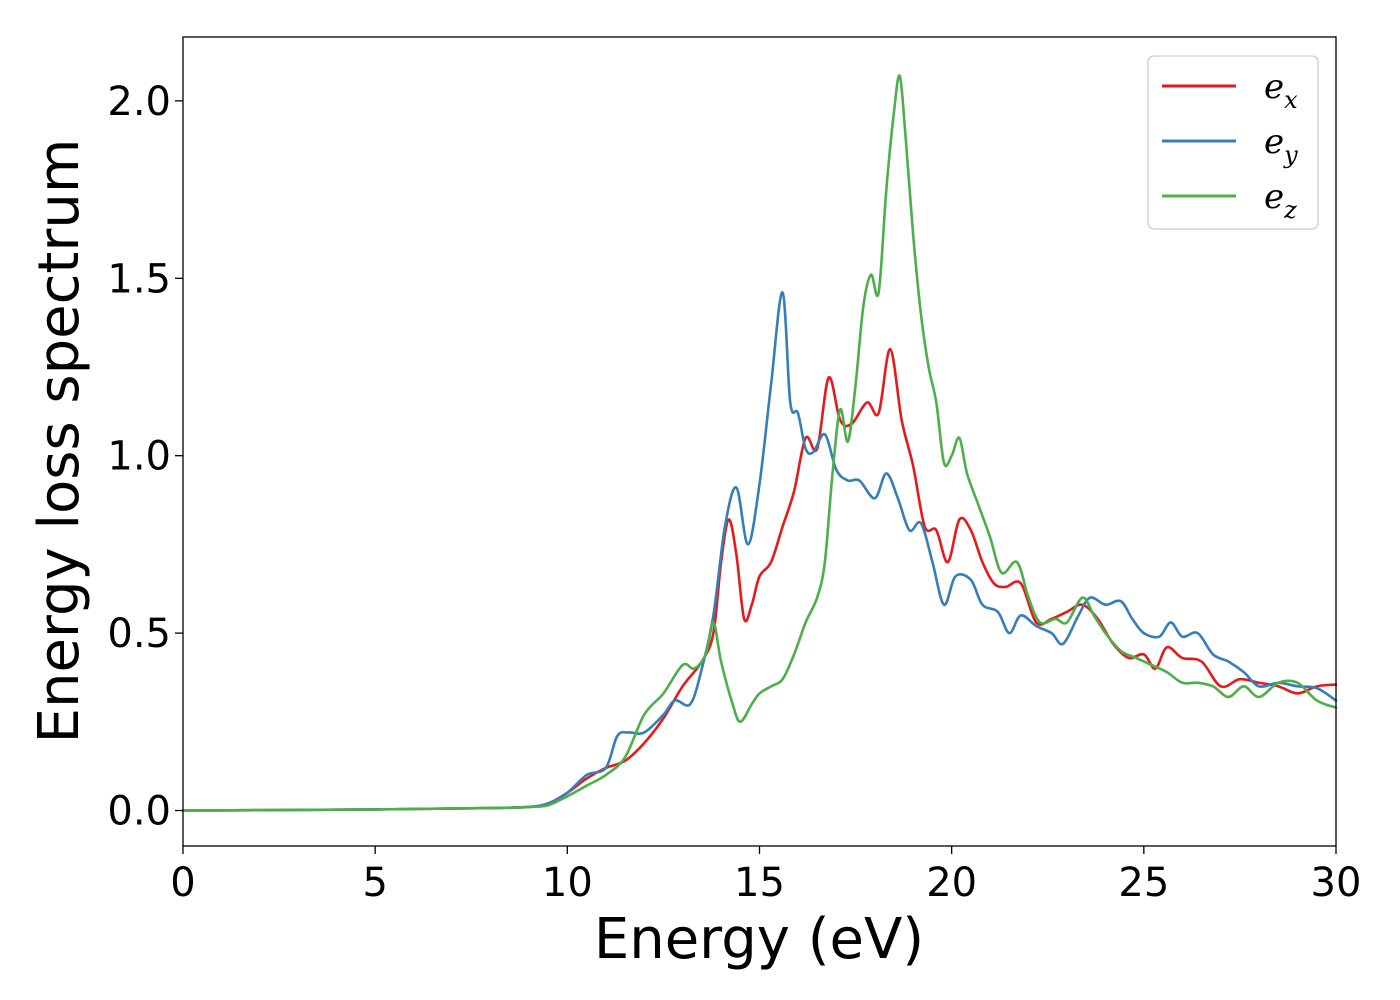 This screenshot has height=1000, width=1400. I want to click on x-tick-label: 0, so click(182, 883).